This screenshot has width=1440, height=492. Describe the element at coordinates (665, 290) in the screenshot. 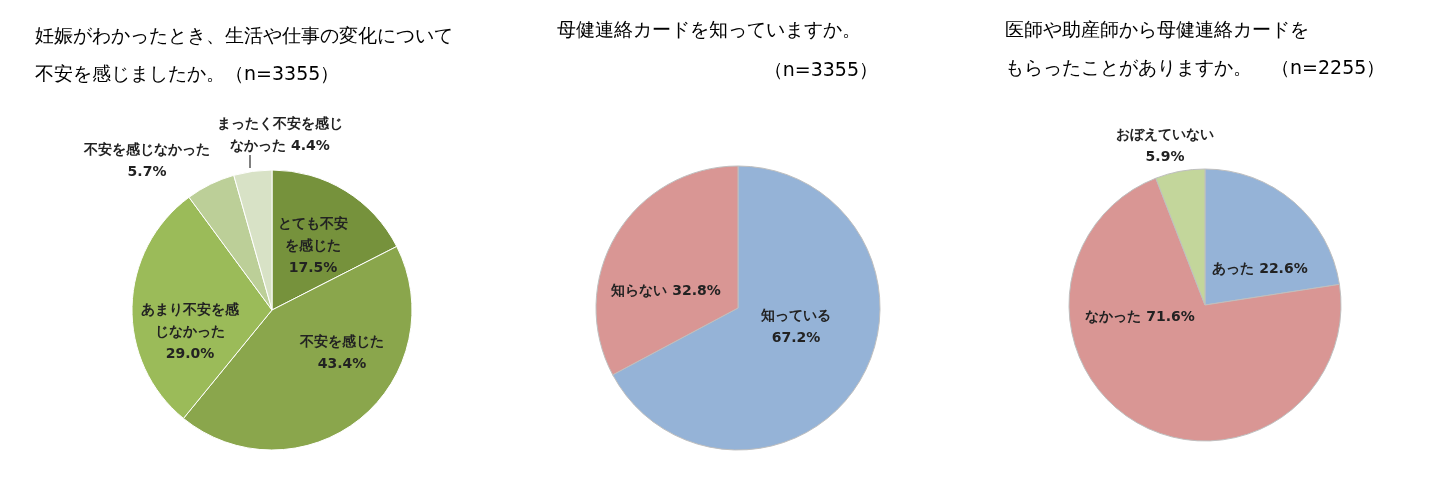

I see `slice-label: 知らない 32.8%` at that location.